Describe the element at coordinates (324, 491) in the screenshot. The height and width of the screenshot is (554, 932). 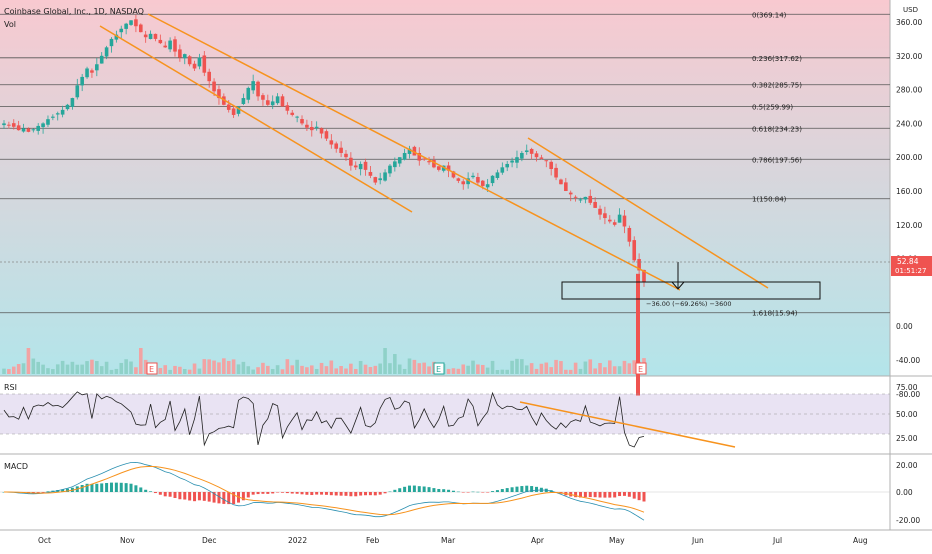
I see `macd-line` at that location.